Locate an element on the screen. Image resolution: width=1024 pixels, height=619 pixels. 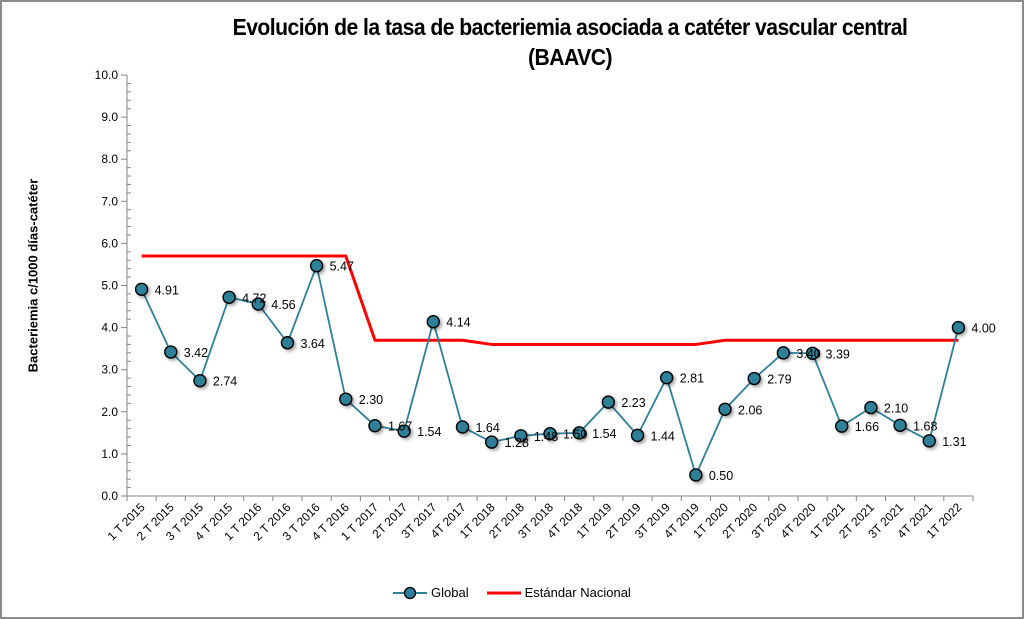
y-tick-label: 8.0 is located at coordinates (109, 159).